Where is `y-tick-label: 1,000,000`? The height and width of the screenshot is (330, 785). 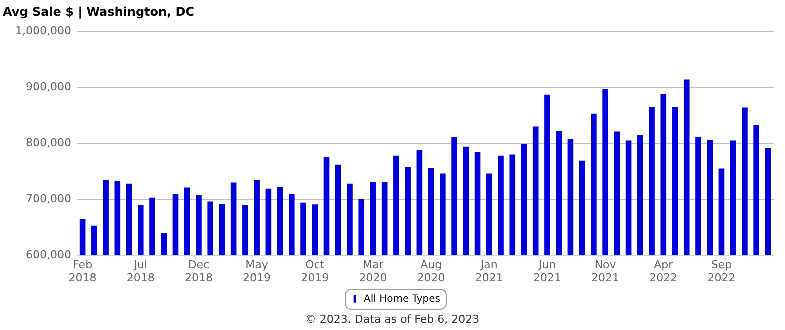
y-tick-label: 1,000,000 is located at coordinates (44, 31).